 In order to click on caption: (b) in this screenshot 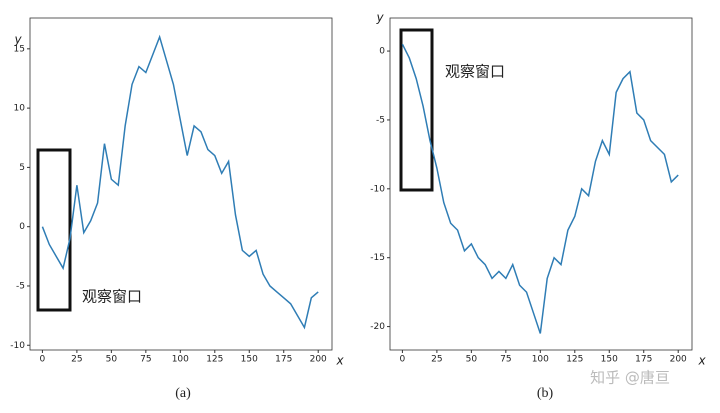, I will do `click(545, 393)`.